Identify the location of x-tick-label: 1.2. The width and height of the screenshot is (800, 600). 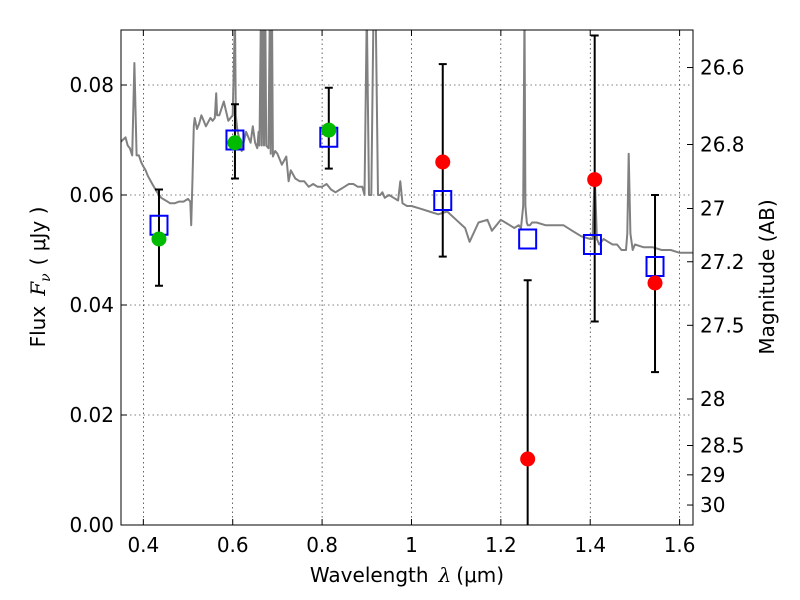
(501, 545).